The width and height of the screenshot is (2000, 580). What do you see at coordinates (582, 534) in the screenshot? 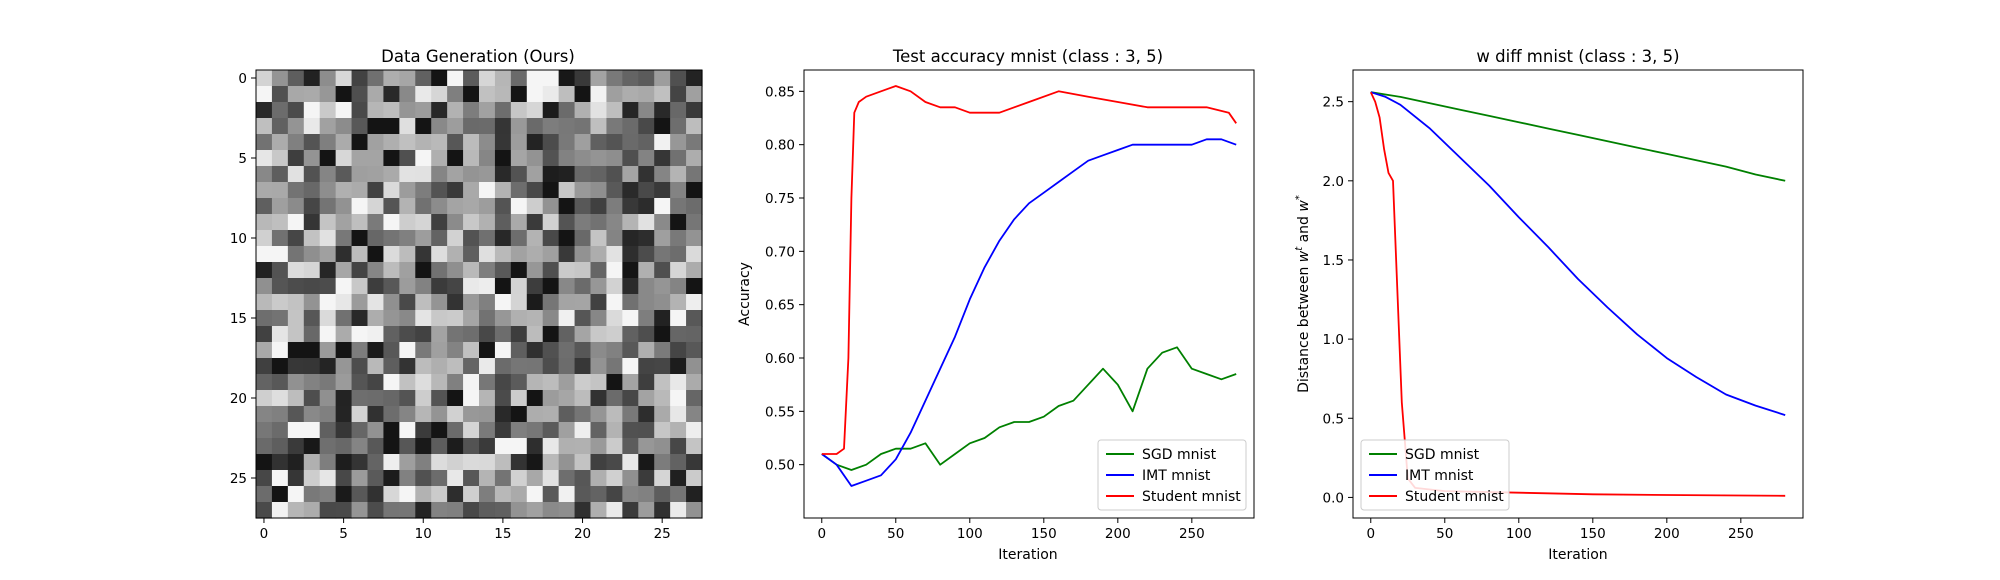
I see `heatmap-x-tick-label: 20` at bounding box center [582, 534].